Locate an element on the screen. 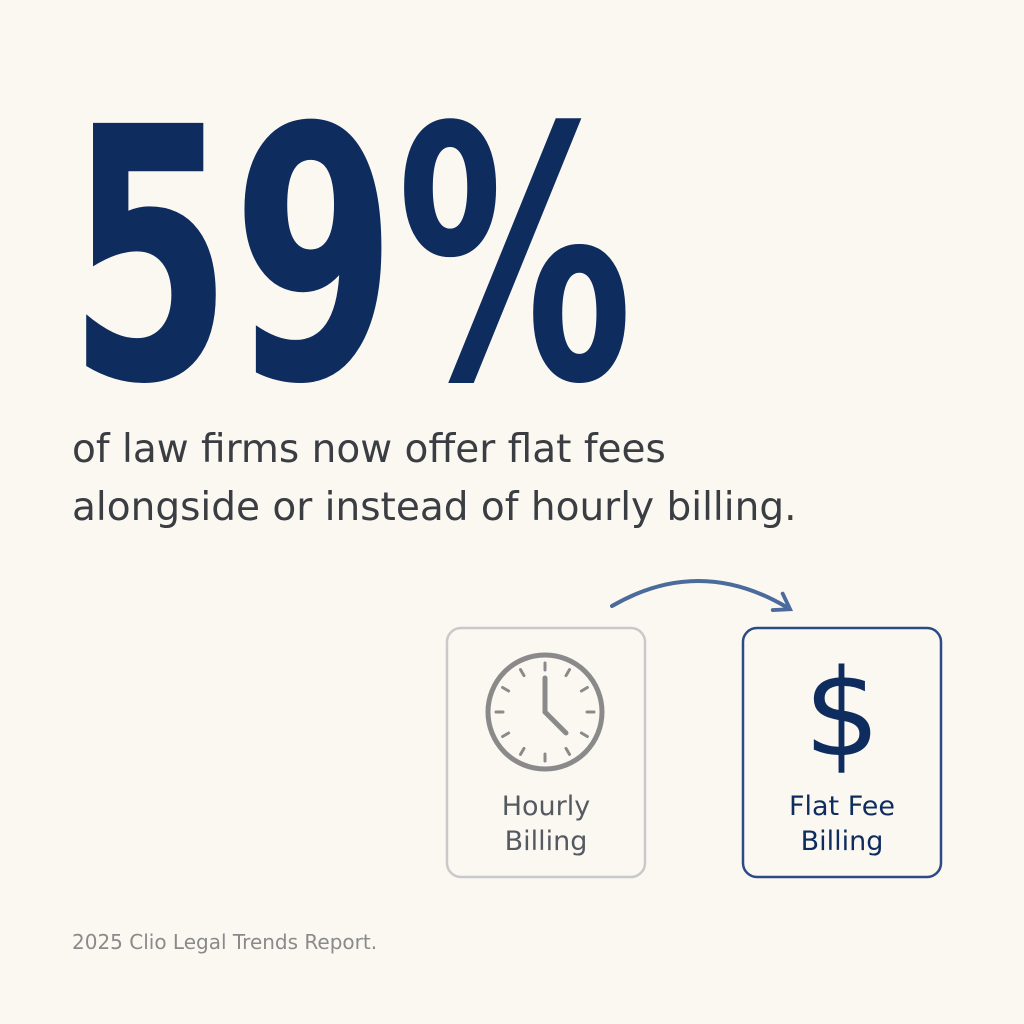 The image size is (1024, 1024). flat-fee-card: $ Flat Fee Billing is located at coordinates (842, 752).